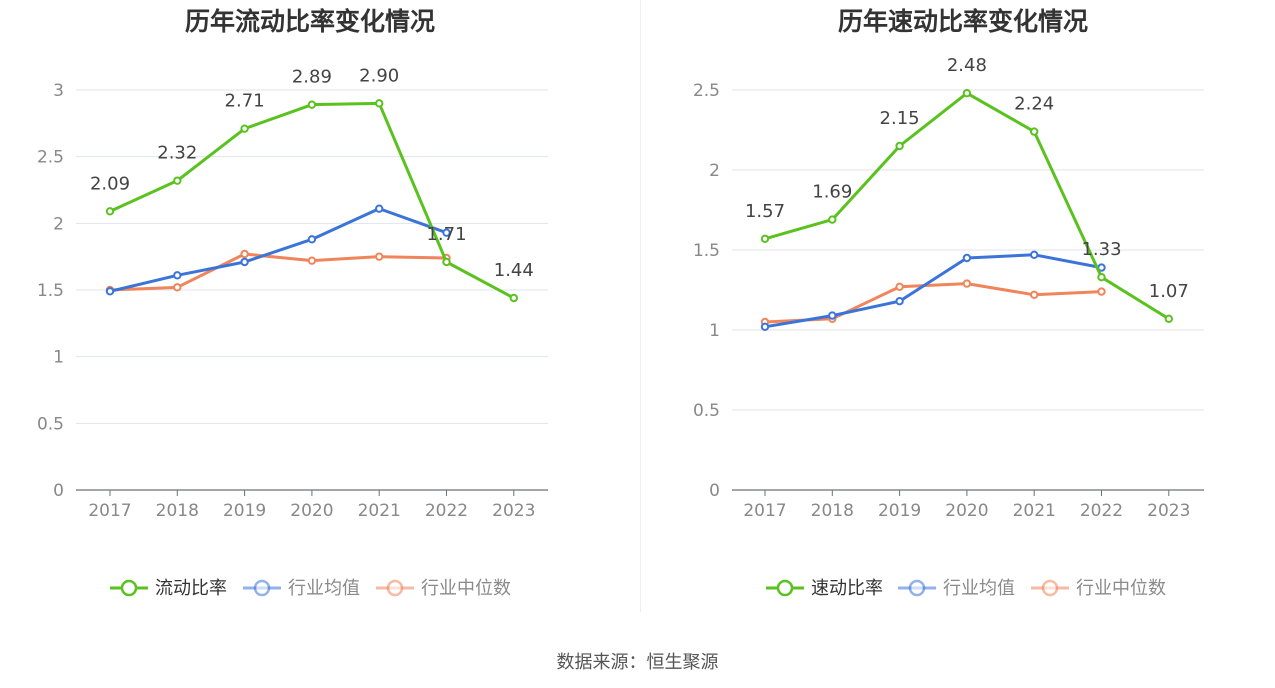  Describe the element at coordinates (832, 192) in the screenshot. I see `data-label: 1.69` at that location.